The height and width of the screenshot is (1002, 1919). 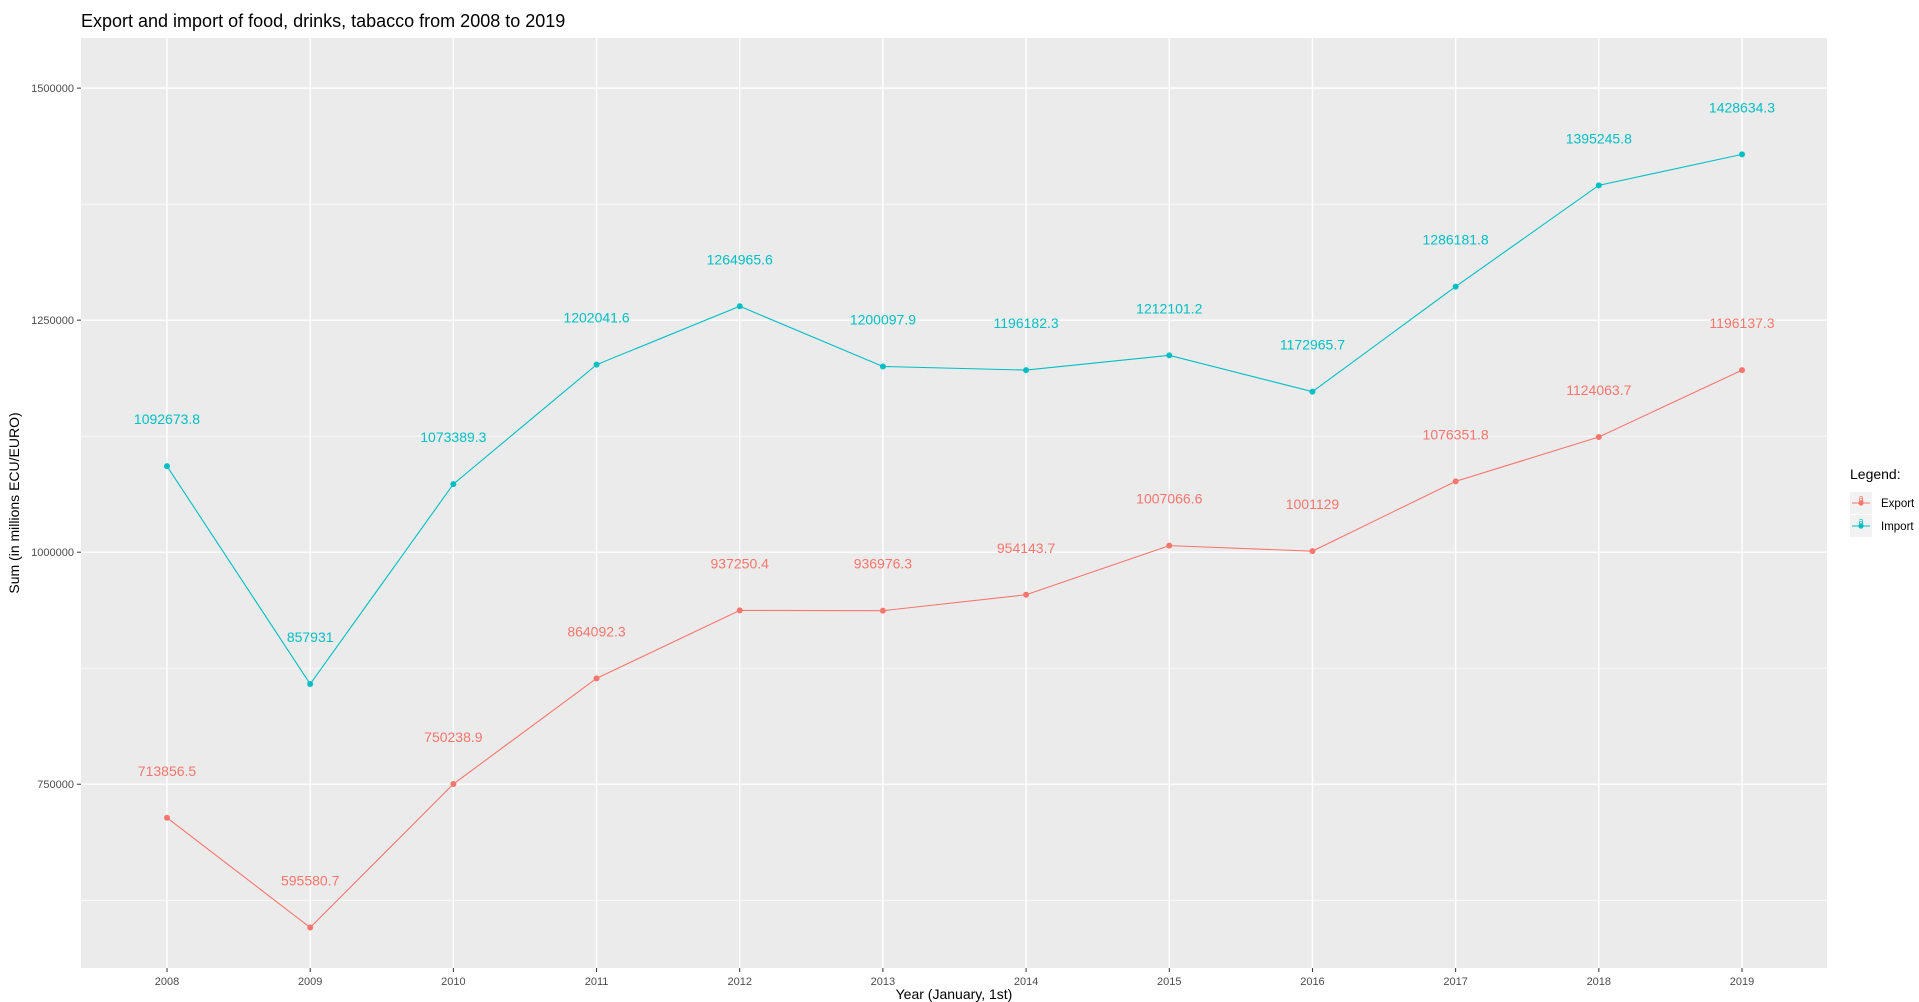 What do you see at coordinates (1026, 548) in the screenshot?
I see `export-data-label: 954143.7` at bounding box center [1026, 548].